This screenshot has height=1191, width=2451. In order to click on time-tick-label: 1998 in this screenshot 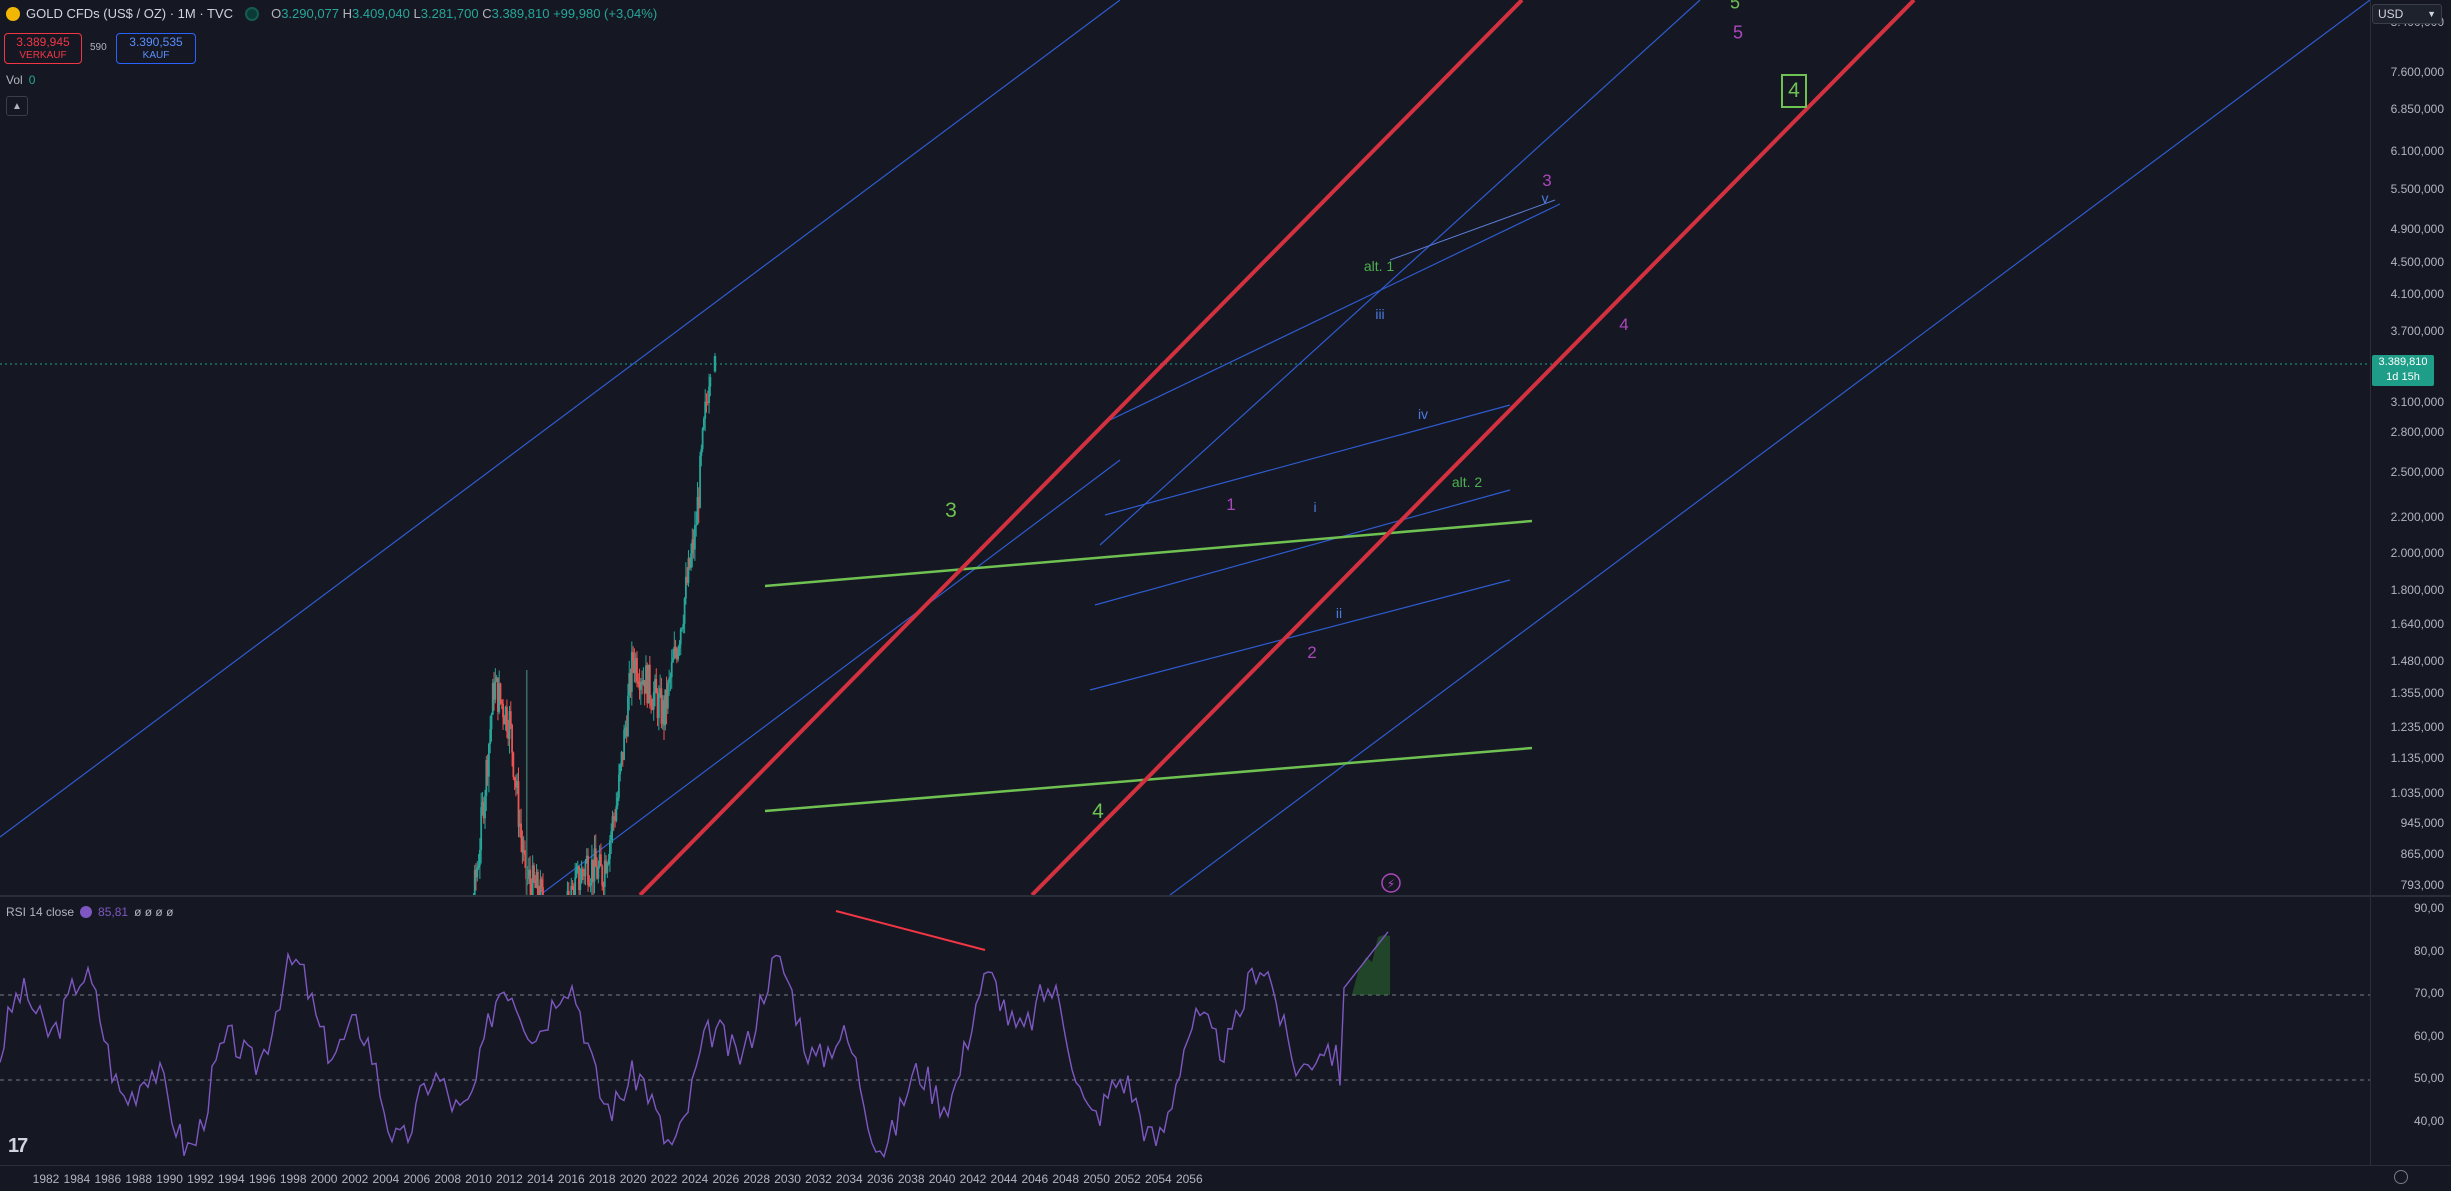, I will do `click(293, 1179)`.